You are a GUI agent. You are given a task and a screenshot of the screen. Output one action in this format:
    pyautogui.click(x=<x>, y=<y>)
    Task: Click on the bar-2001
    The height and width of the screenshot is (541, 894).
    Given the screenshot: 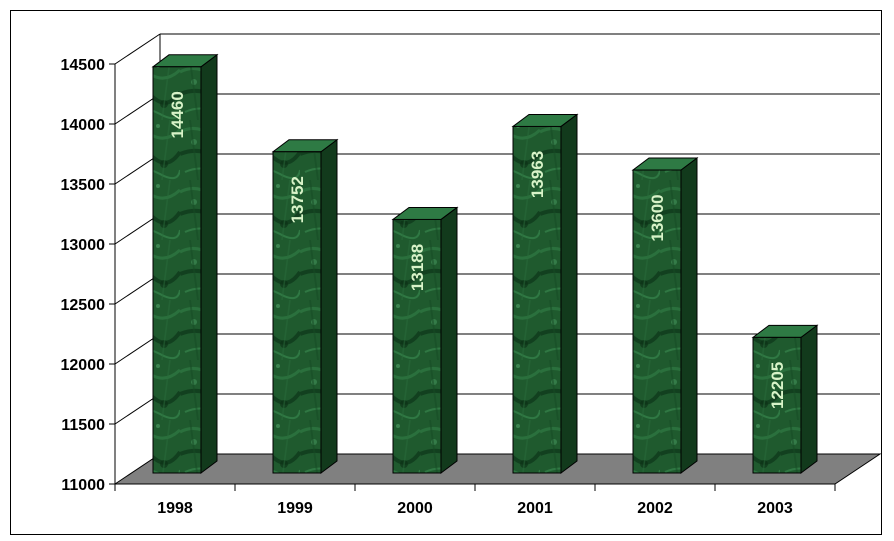 What is the action you would take?
    pyautogui.click(x=545, y=293)
    